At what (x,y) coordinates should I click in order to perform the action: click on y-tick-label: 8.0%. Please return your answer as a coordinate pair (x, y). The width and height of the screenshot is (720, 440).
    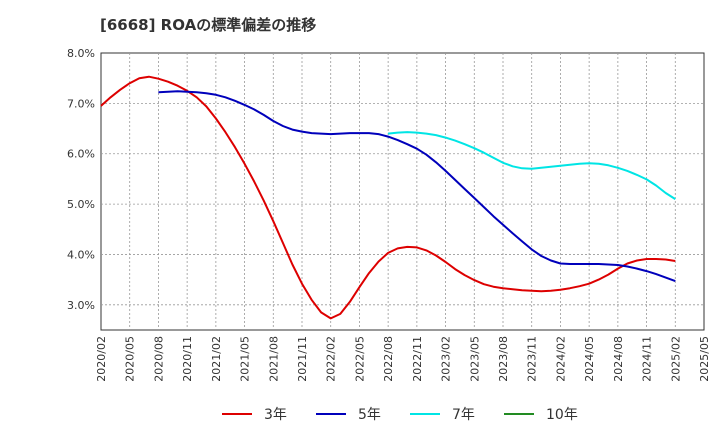
    Looking at the image, I should click on (81, 53).